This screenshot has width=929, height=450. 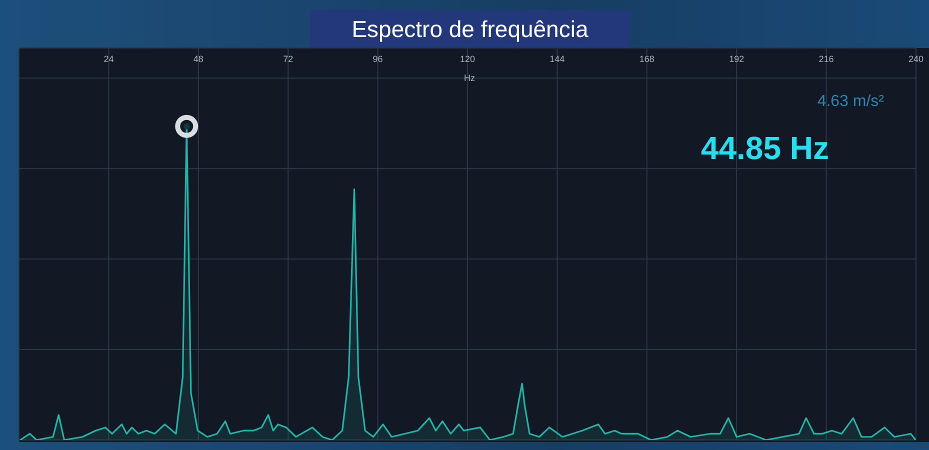 What do you see at coordinates (850, 102) in the screenshot?
I see `text: 4.63 m/s²` at bounding box center [850, 102].